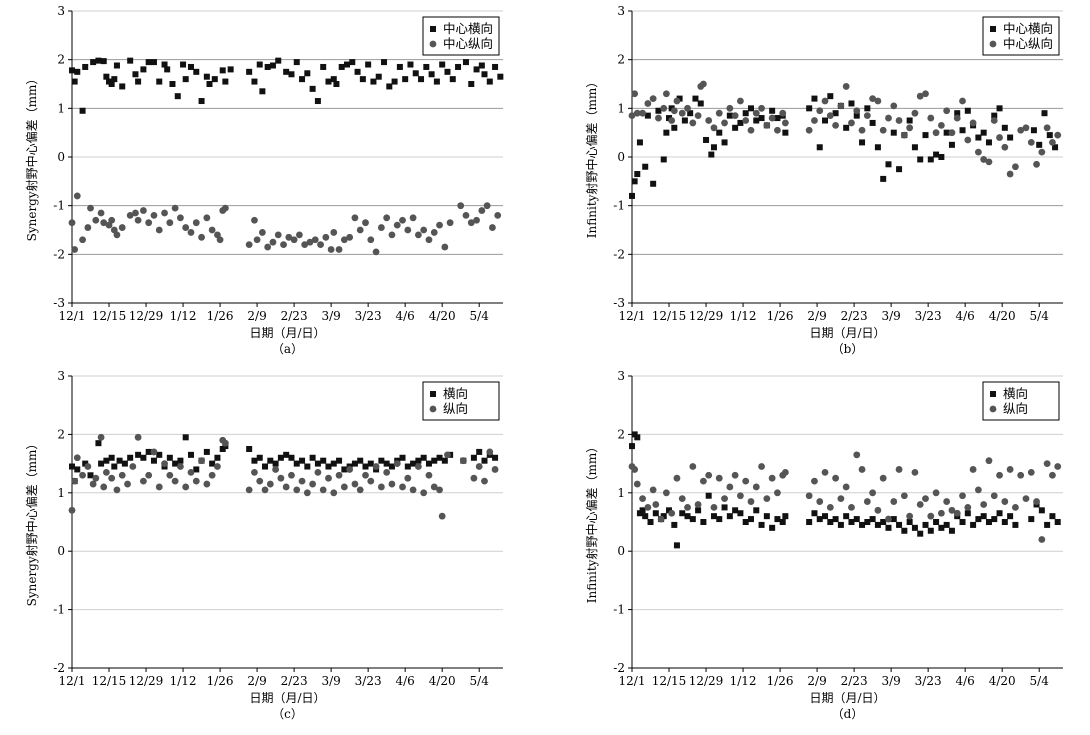 The width and height of the screenshot is (1090, 735). I want to click on y-tick-label: 1, so click(61, 108).